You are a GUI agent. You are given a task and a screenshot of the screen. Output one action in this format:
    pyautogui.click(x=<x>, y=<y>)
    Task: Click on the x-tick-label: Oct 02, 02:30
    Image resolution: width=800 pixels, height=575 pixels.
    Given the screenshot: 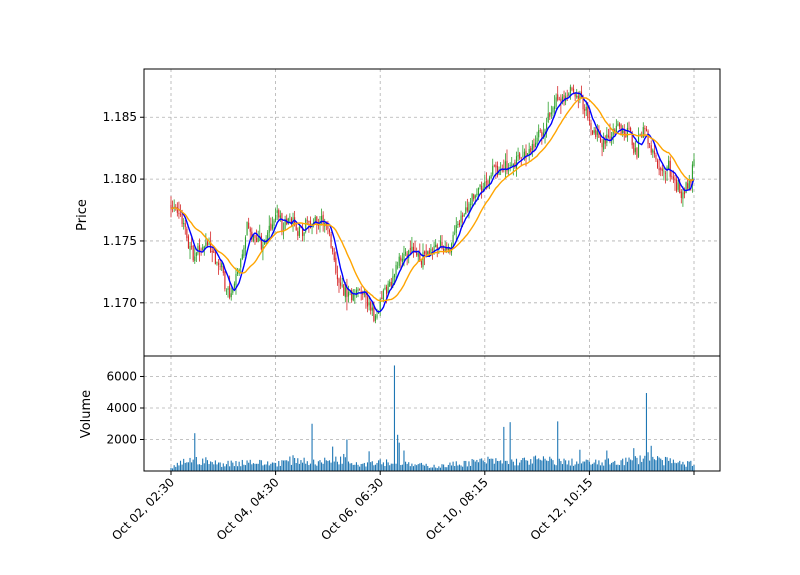 What is the action you would take?
    pyautogui.click(x=143, y=509)
    